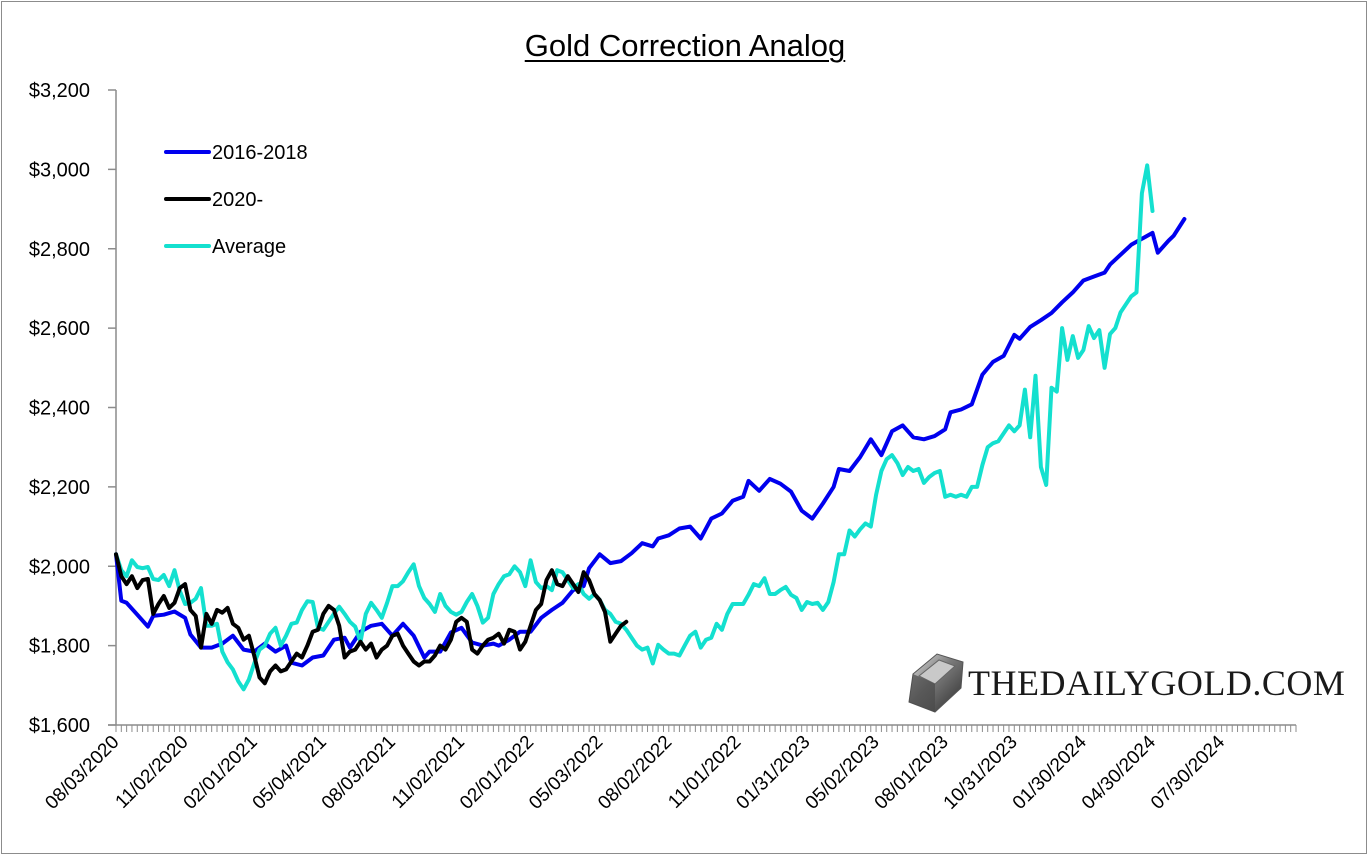 This screenshot has width=1370, height=857. I want to click on y-tick-label: $2,200, so click(59, 488).